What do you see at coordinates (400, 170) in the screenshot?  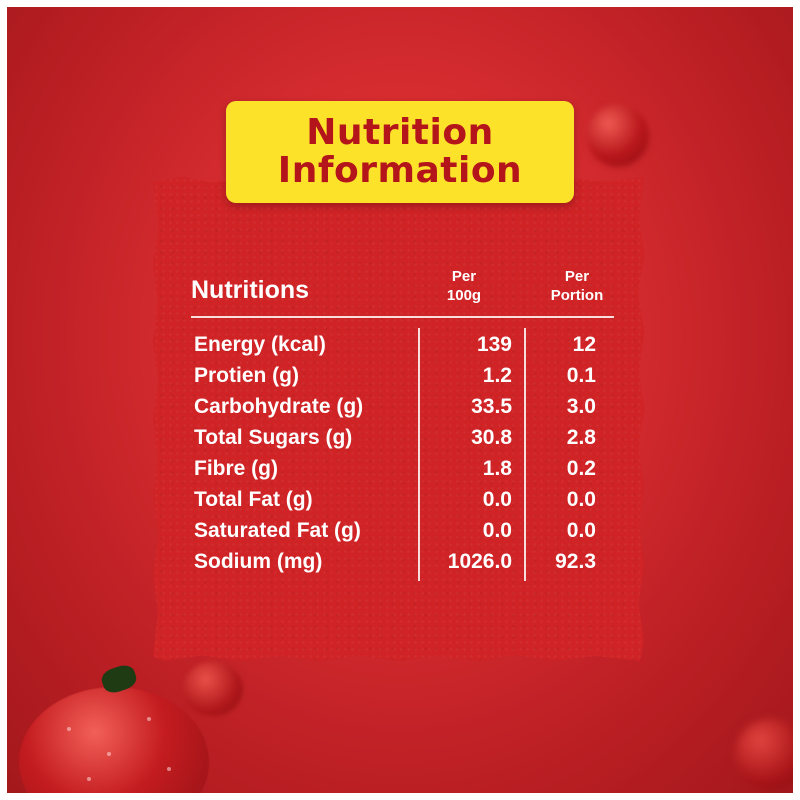 I see `title-line-2: Information` at bounding box center [400, 170].